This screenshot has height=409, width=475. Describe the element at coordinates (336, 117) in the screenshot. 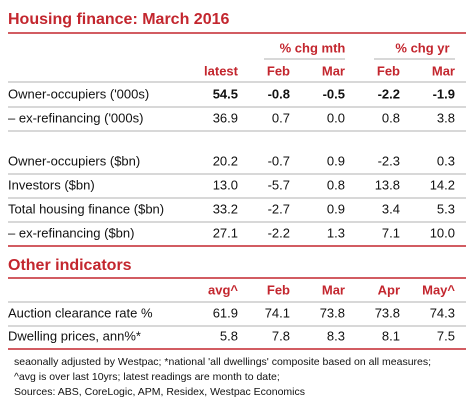

I see `cell: 0.0` at that location.